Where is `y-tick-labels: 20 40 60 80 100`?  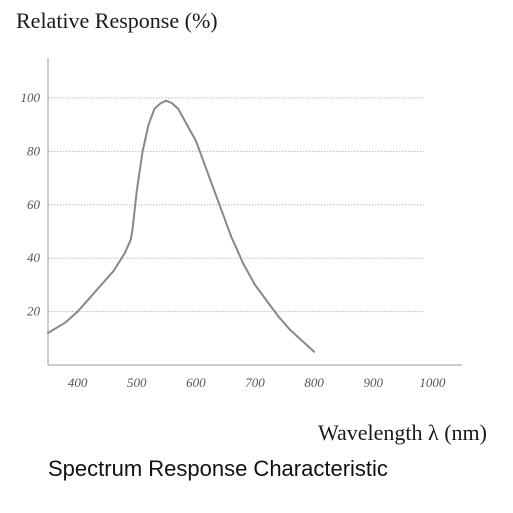 y-tick-labels: 20 40 60 80 100 is located at coordinates (31, 204).